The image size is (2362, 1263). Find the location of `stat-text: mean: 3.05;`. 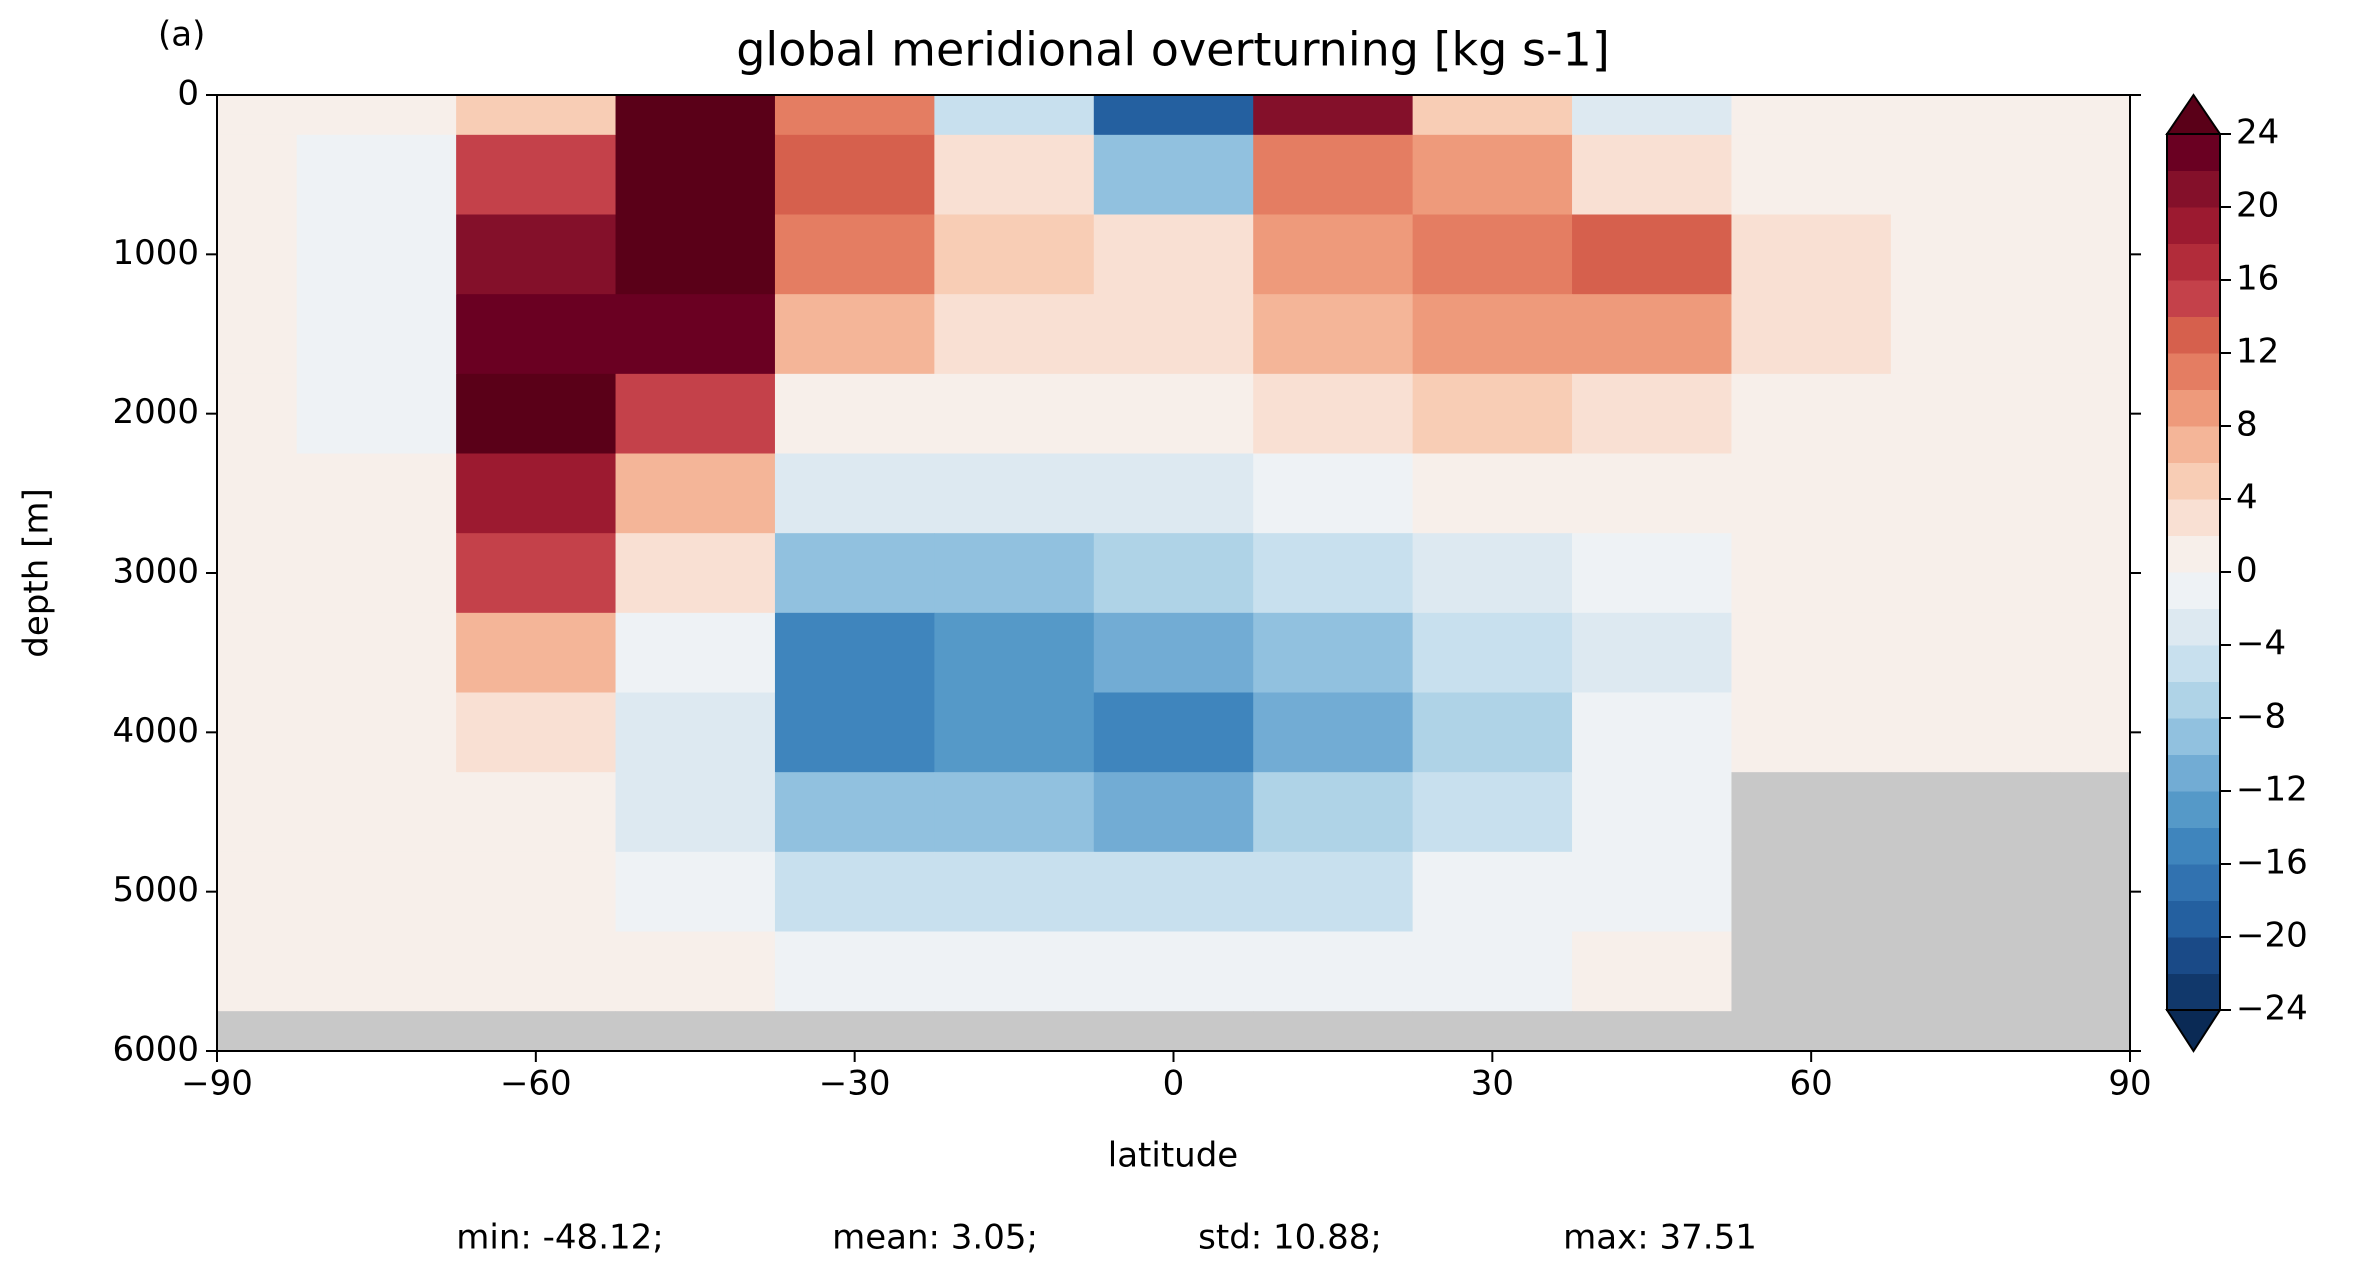

stat-text: mean: 3.05; is located at coordinates (935, 1238).